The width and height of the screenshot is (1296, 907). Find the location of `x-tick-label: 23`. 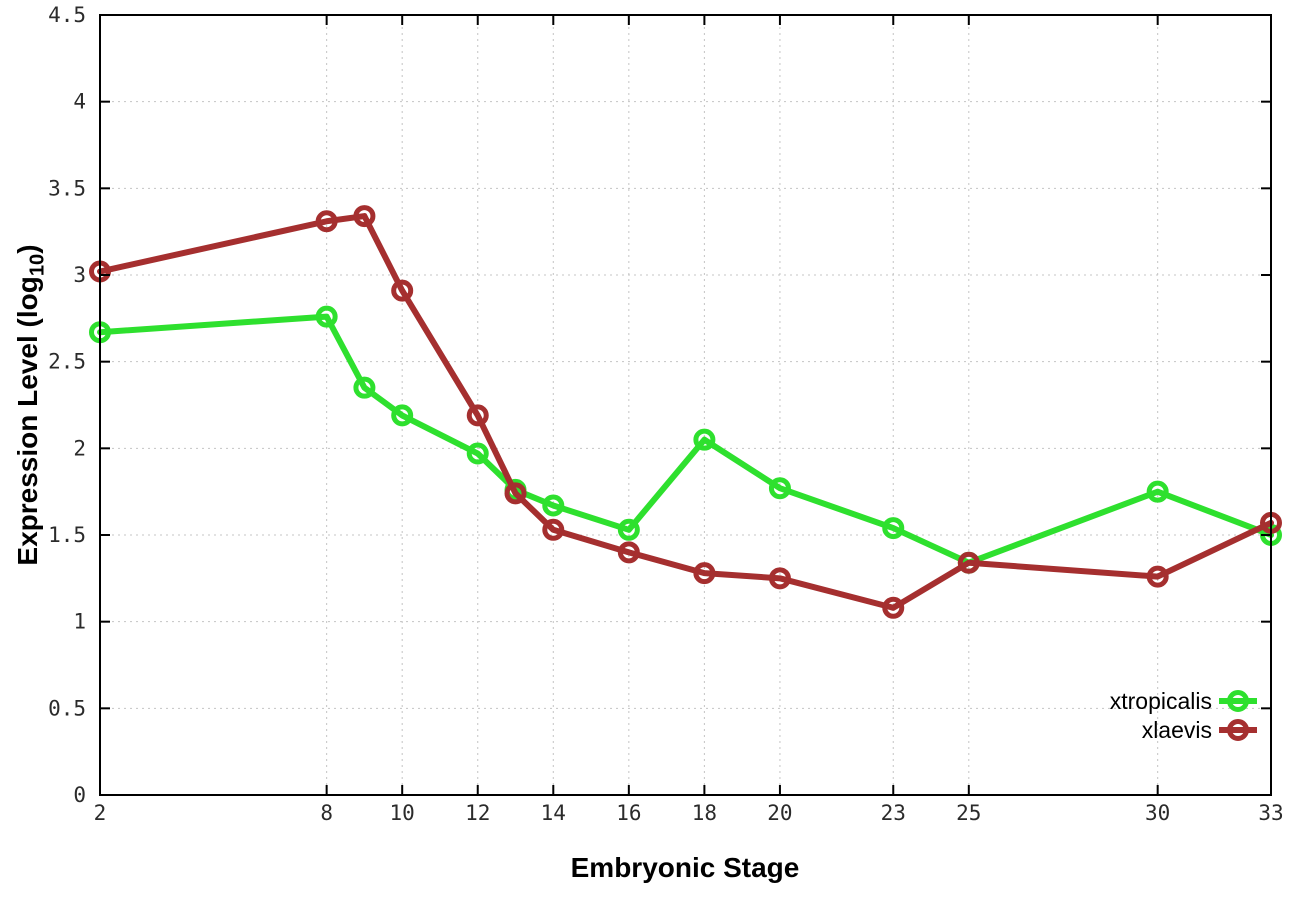

x-tick-label: 23 is located at coordinates (893, 813).